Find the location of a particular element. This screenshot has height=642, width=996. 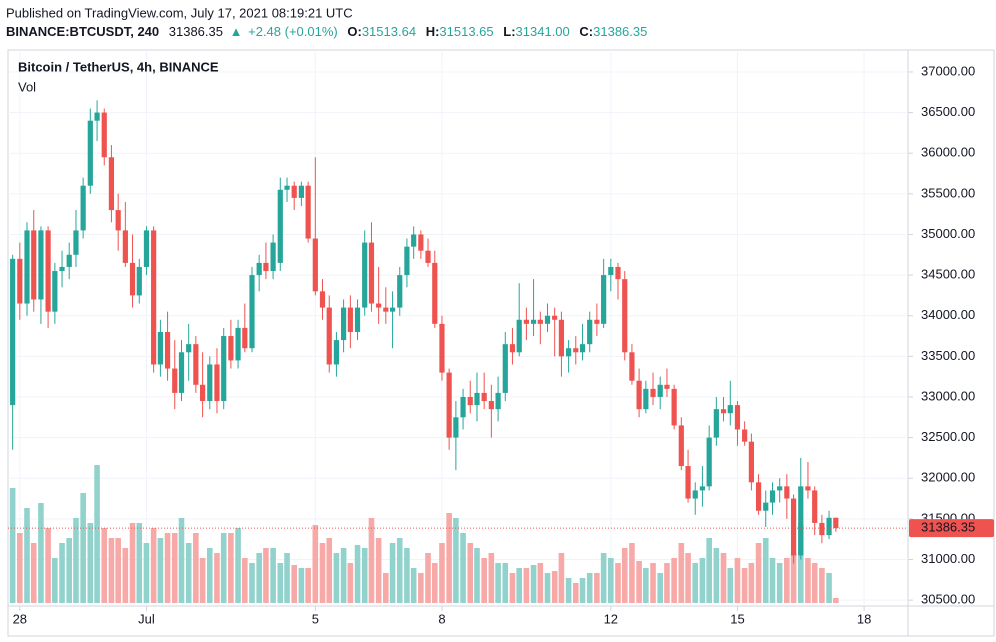

y-tick-label: 35500.00 is located at coordinates (948, 192).